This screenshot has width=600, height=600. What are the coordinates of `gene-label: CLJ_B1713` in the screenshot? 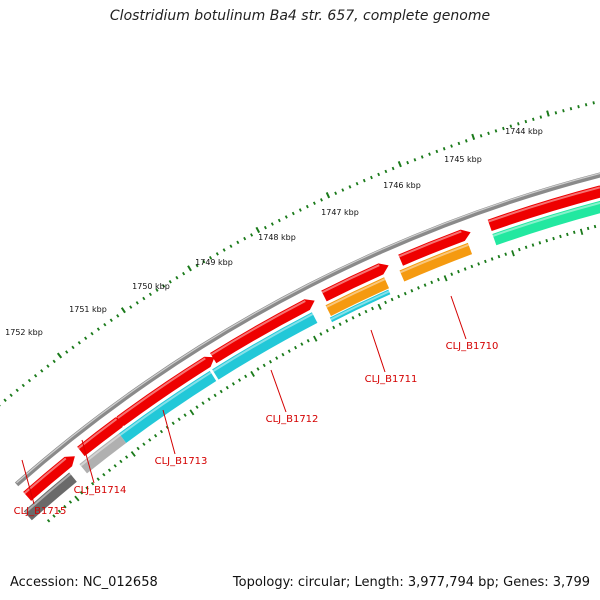 It's located at (181, 461).